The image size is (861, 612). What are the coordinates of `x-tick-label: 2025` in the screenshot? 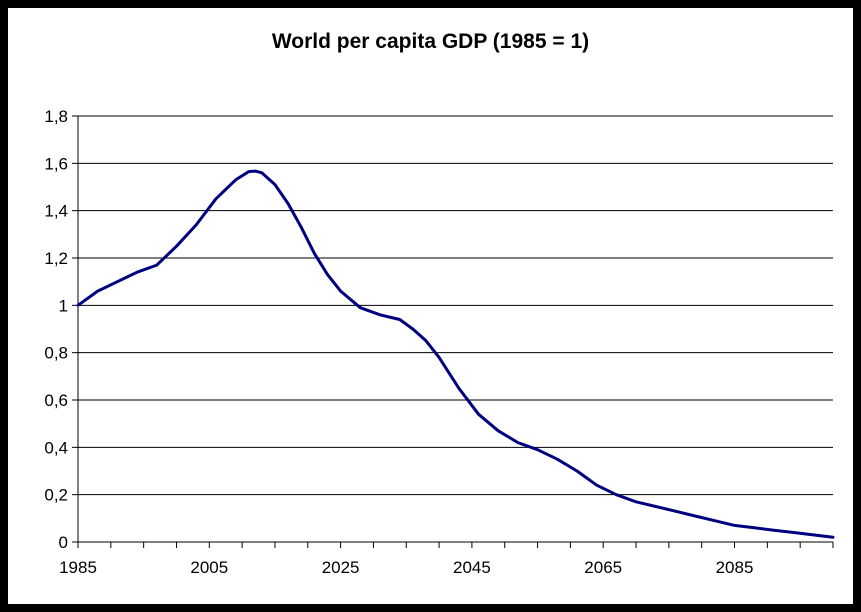 It's located at (341, 567).